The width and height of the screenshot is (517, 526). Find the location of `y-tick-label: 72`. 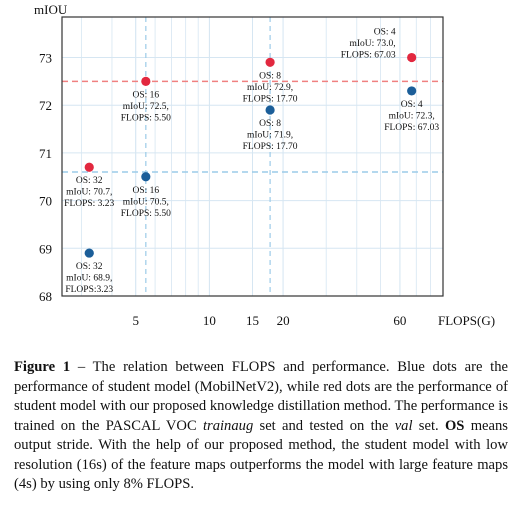

y-tick-label: 72 is located at coordinates (45, 105).